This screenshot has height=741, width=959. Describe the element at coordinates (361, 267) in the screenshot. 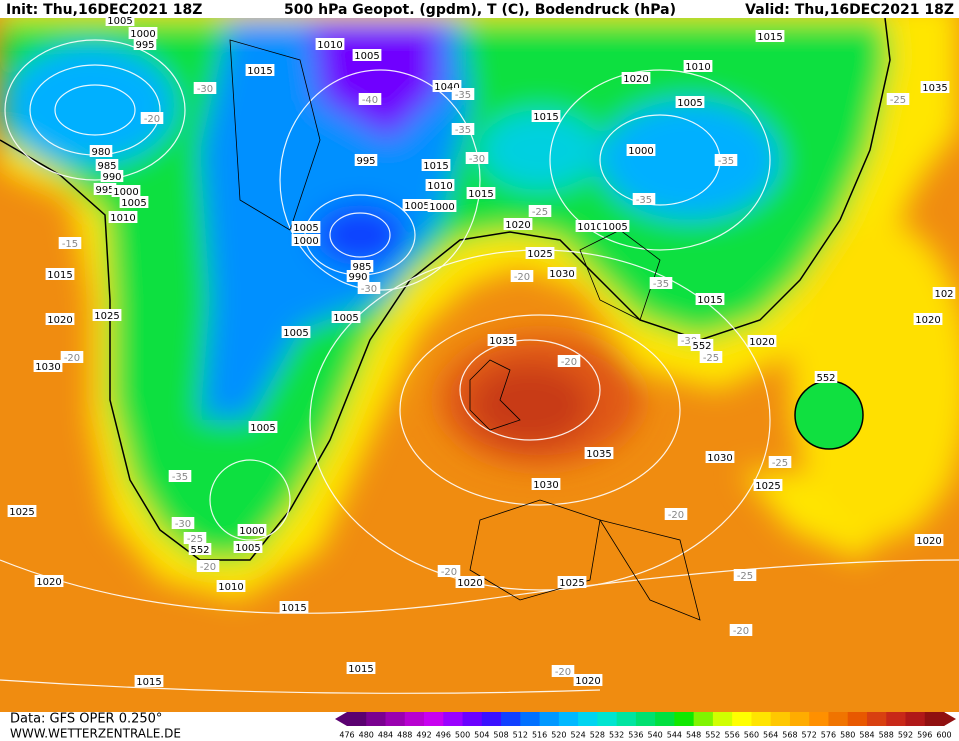

I see `map-label: 985` at that location.